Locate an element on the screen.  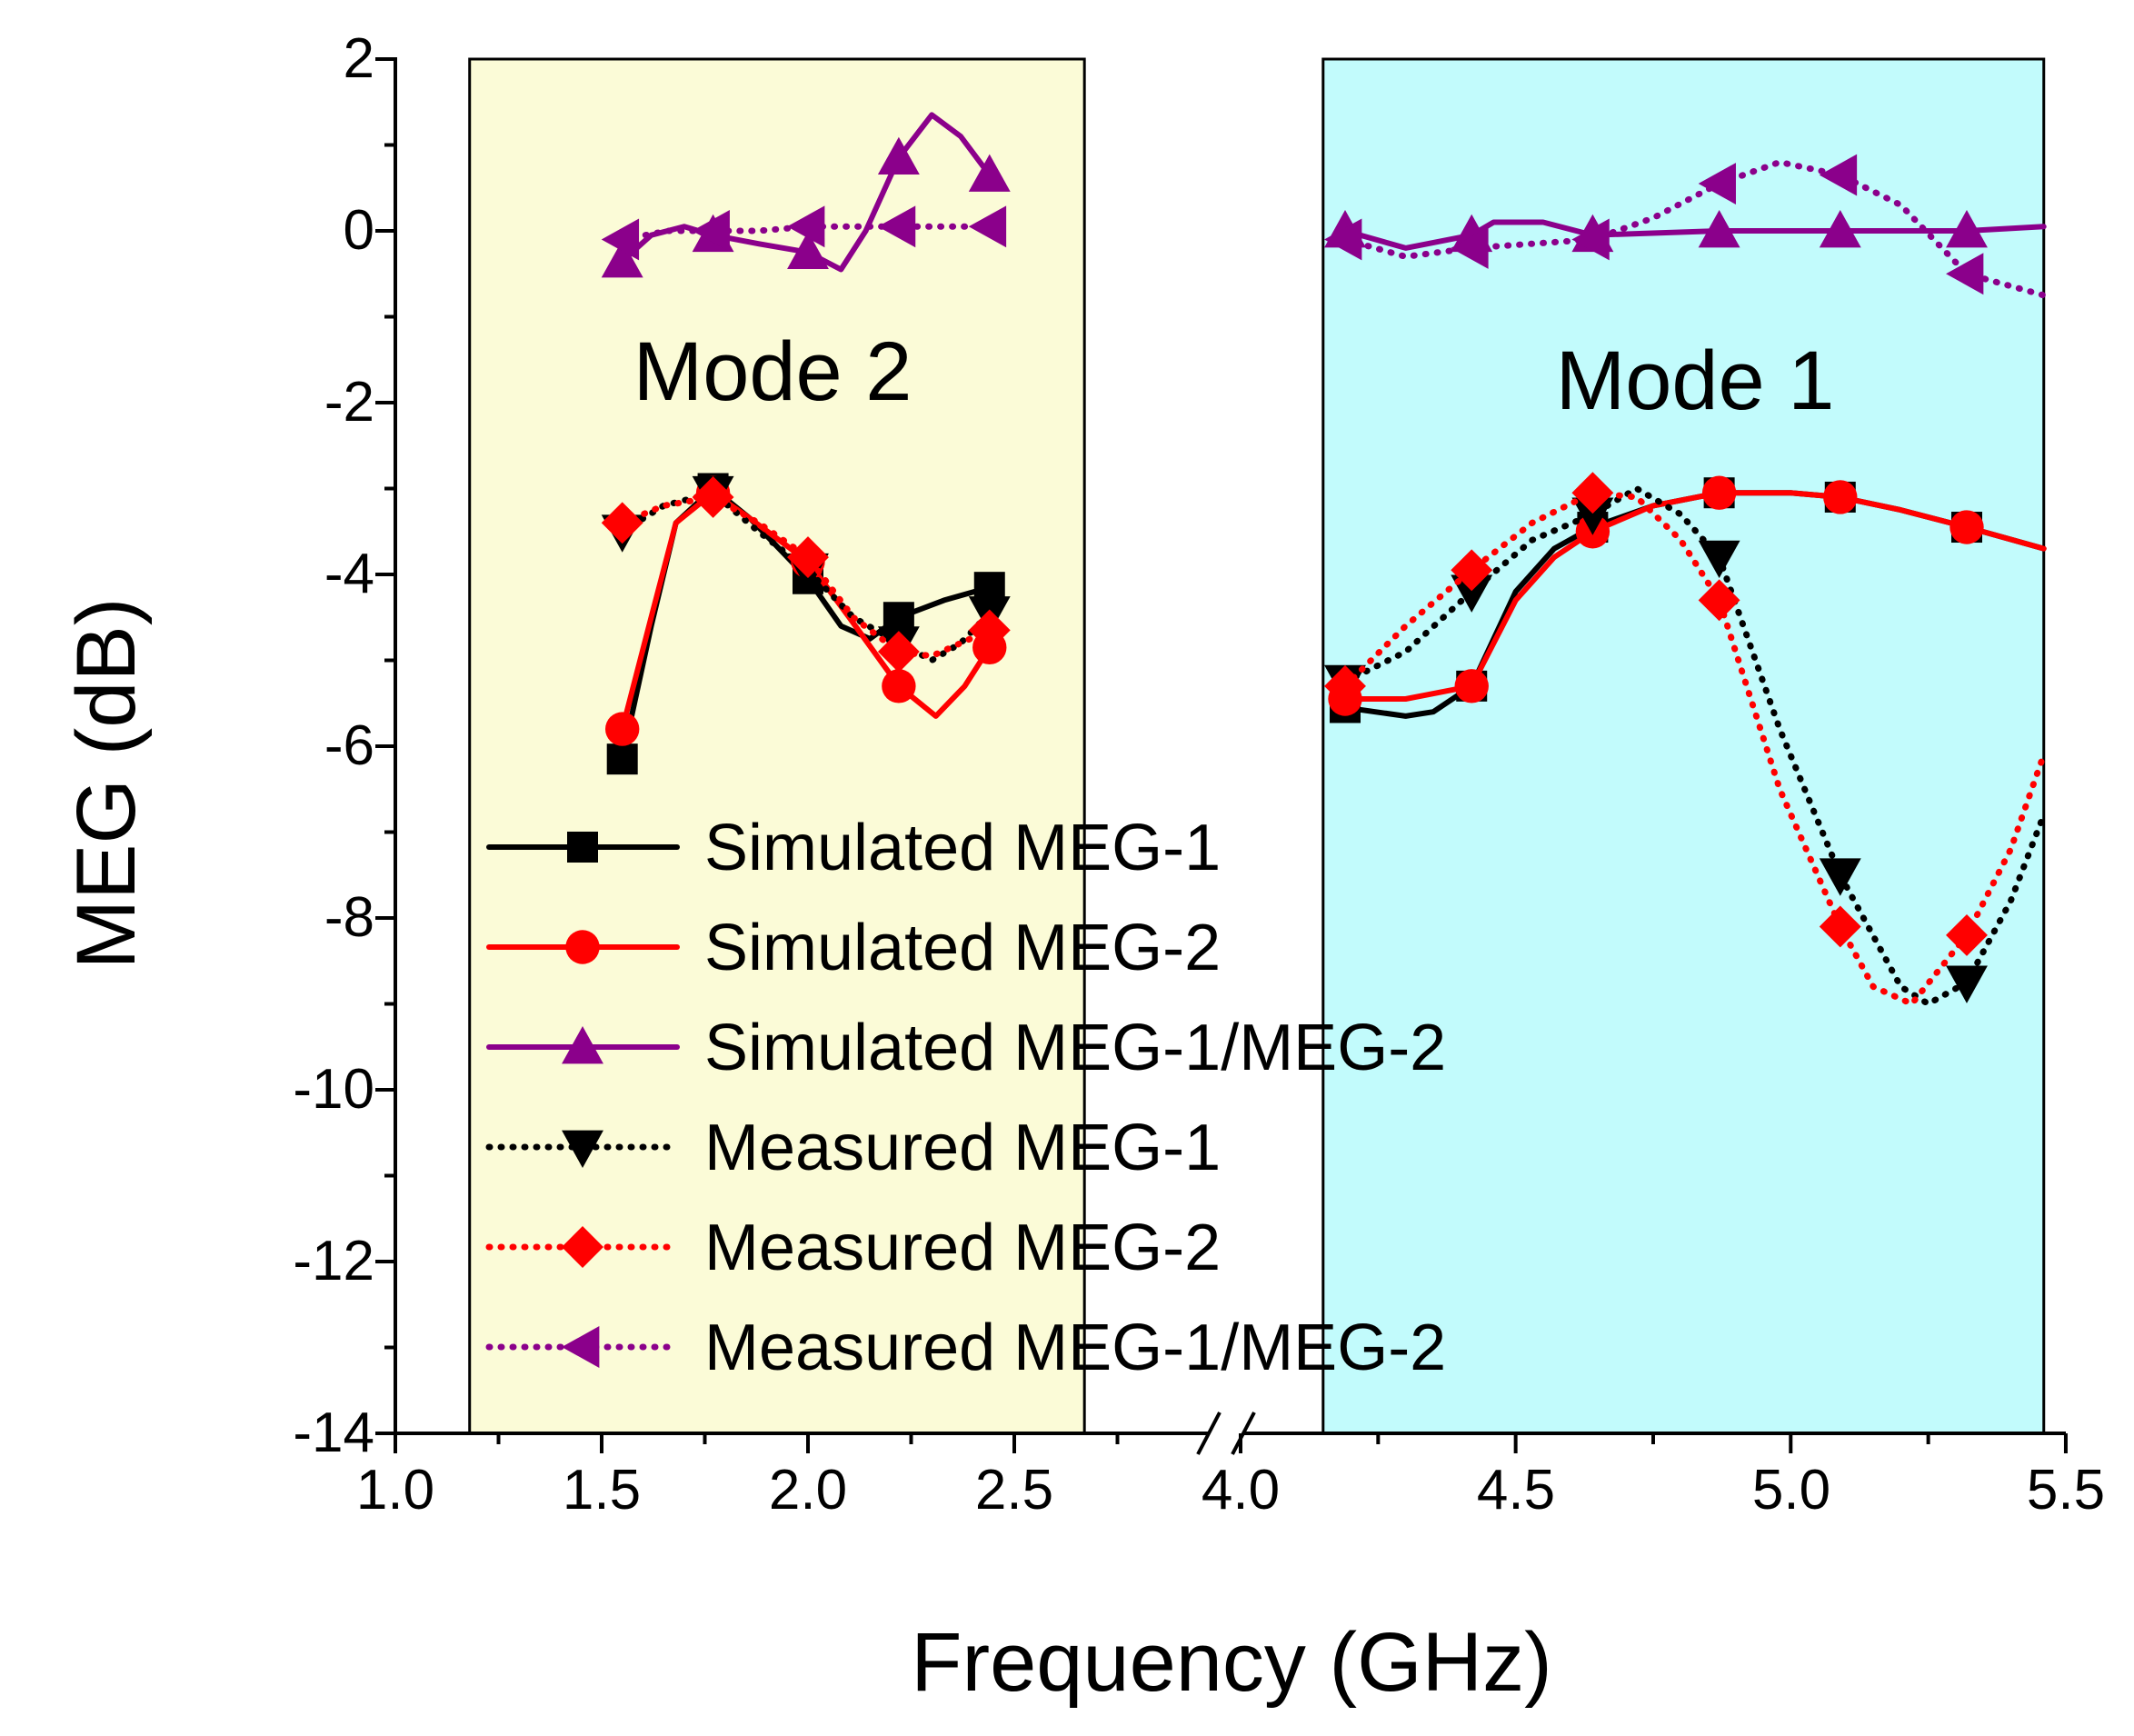
series-line is located at coordinates (1333, 193).